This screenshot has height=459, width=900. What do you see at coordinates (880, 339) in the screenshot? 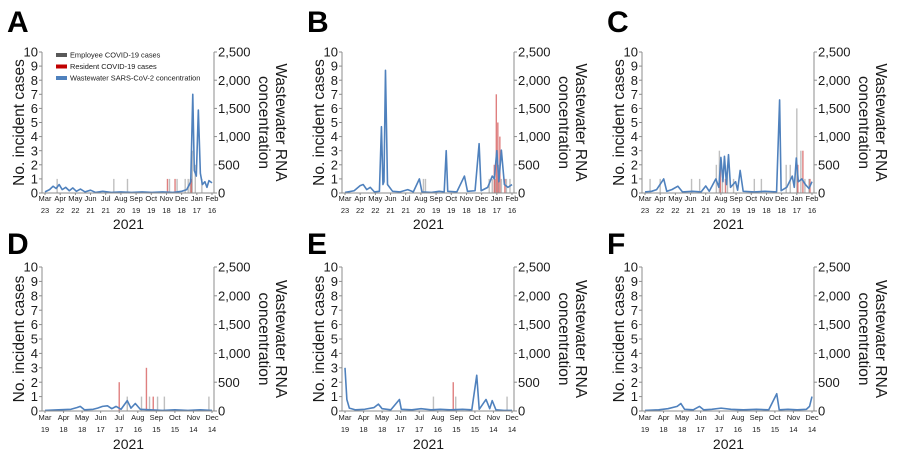
I see `y2-axis-title: Wastewater RNA` at bounding box center [880, 339].